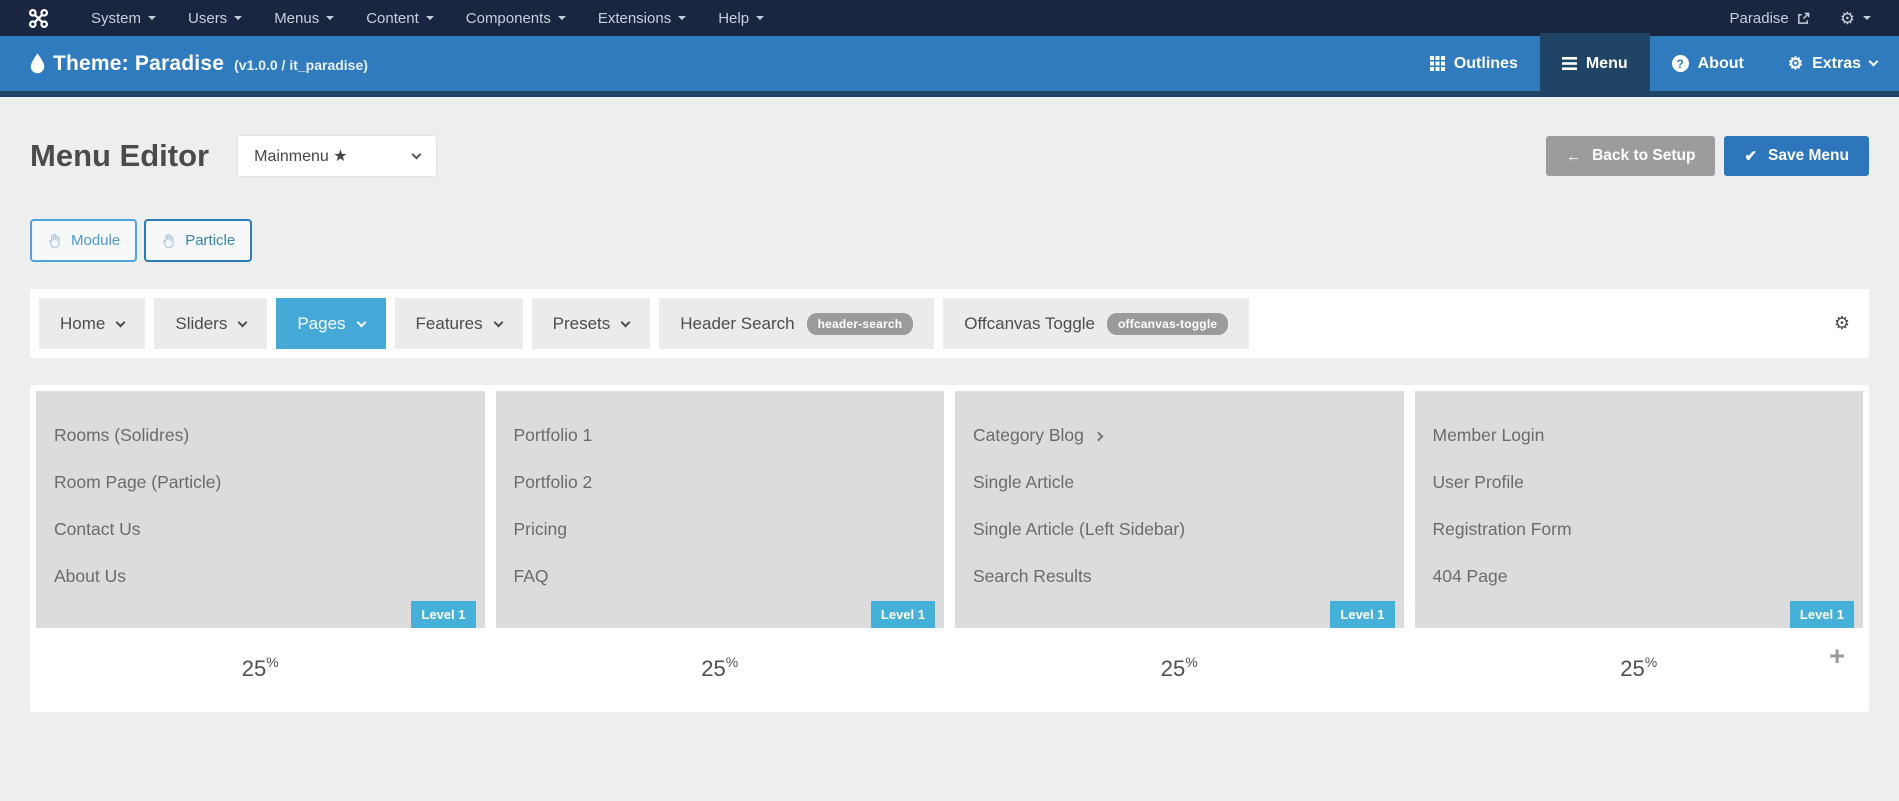 This screenshot has width=1899, height=801. I want to click on tab-label: Sliders, so click(201, 323).